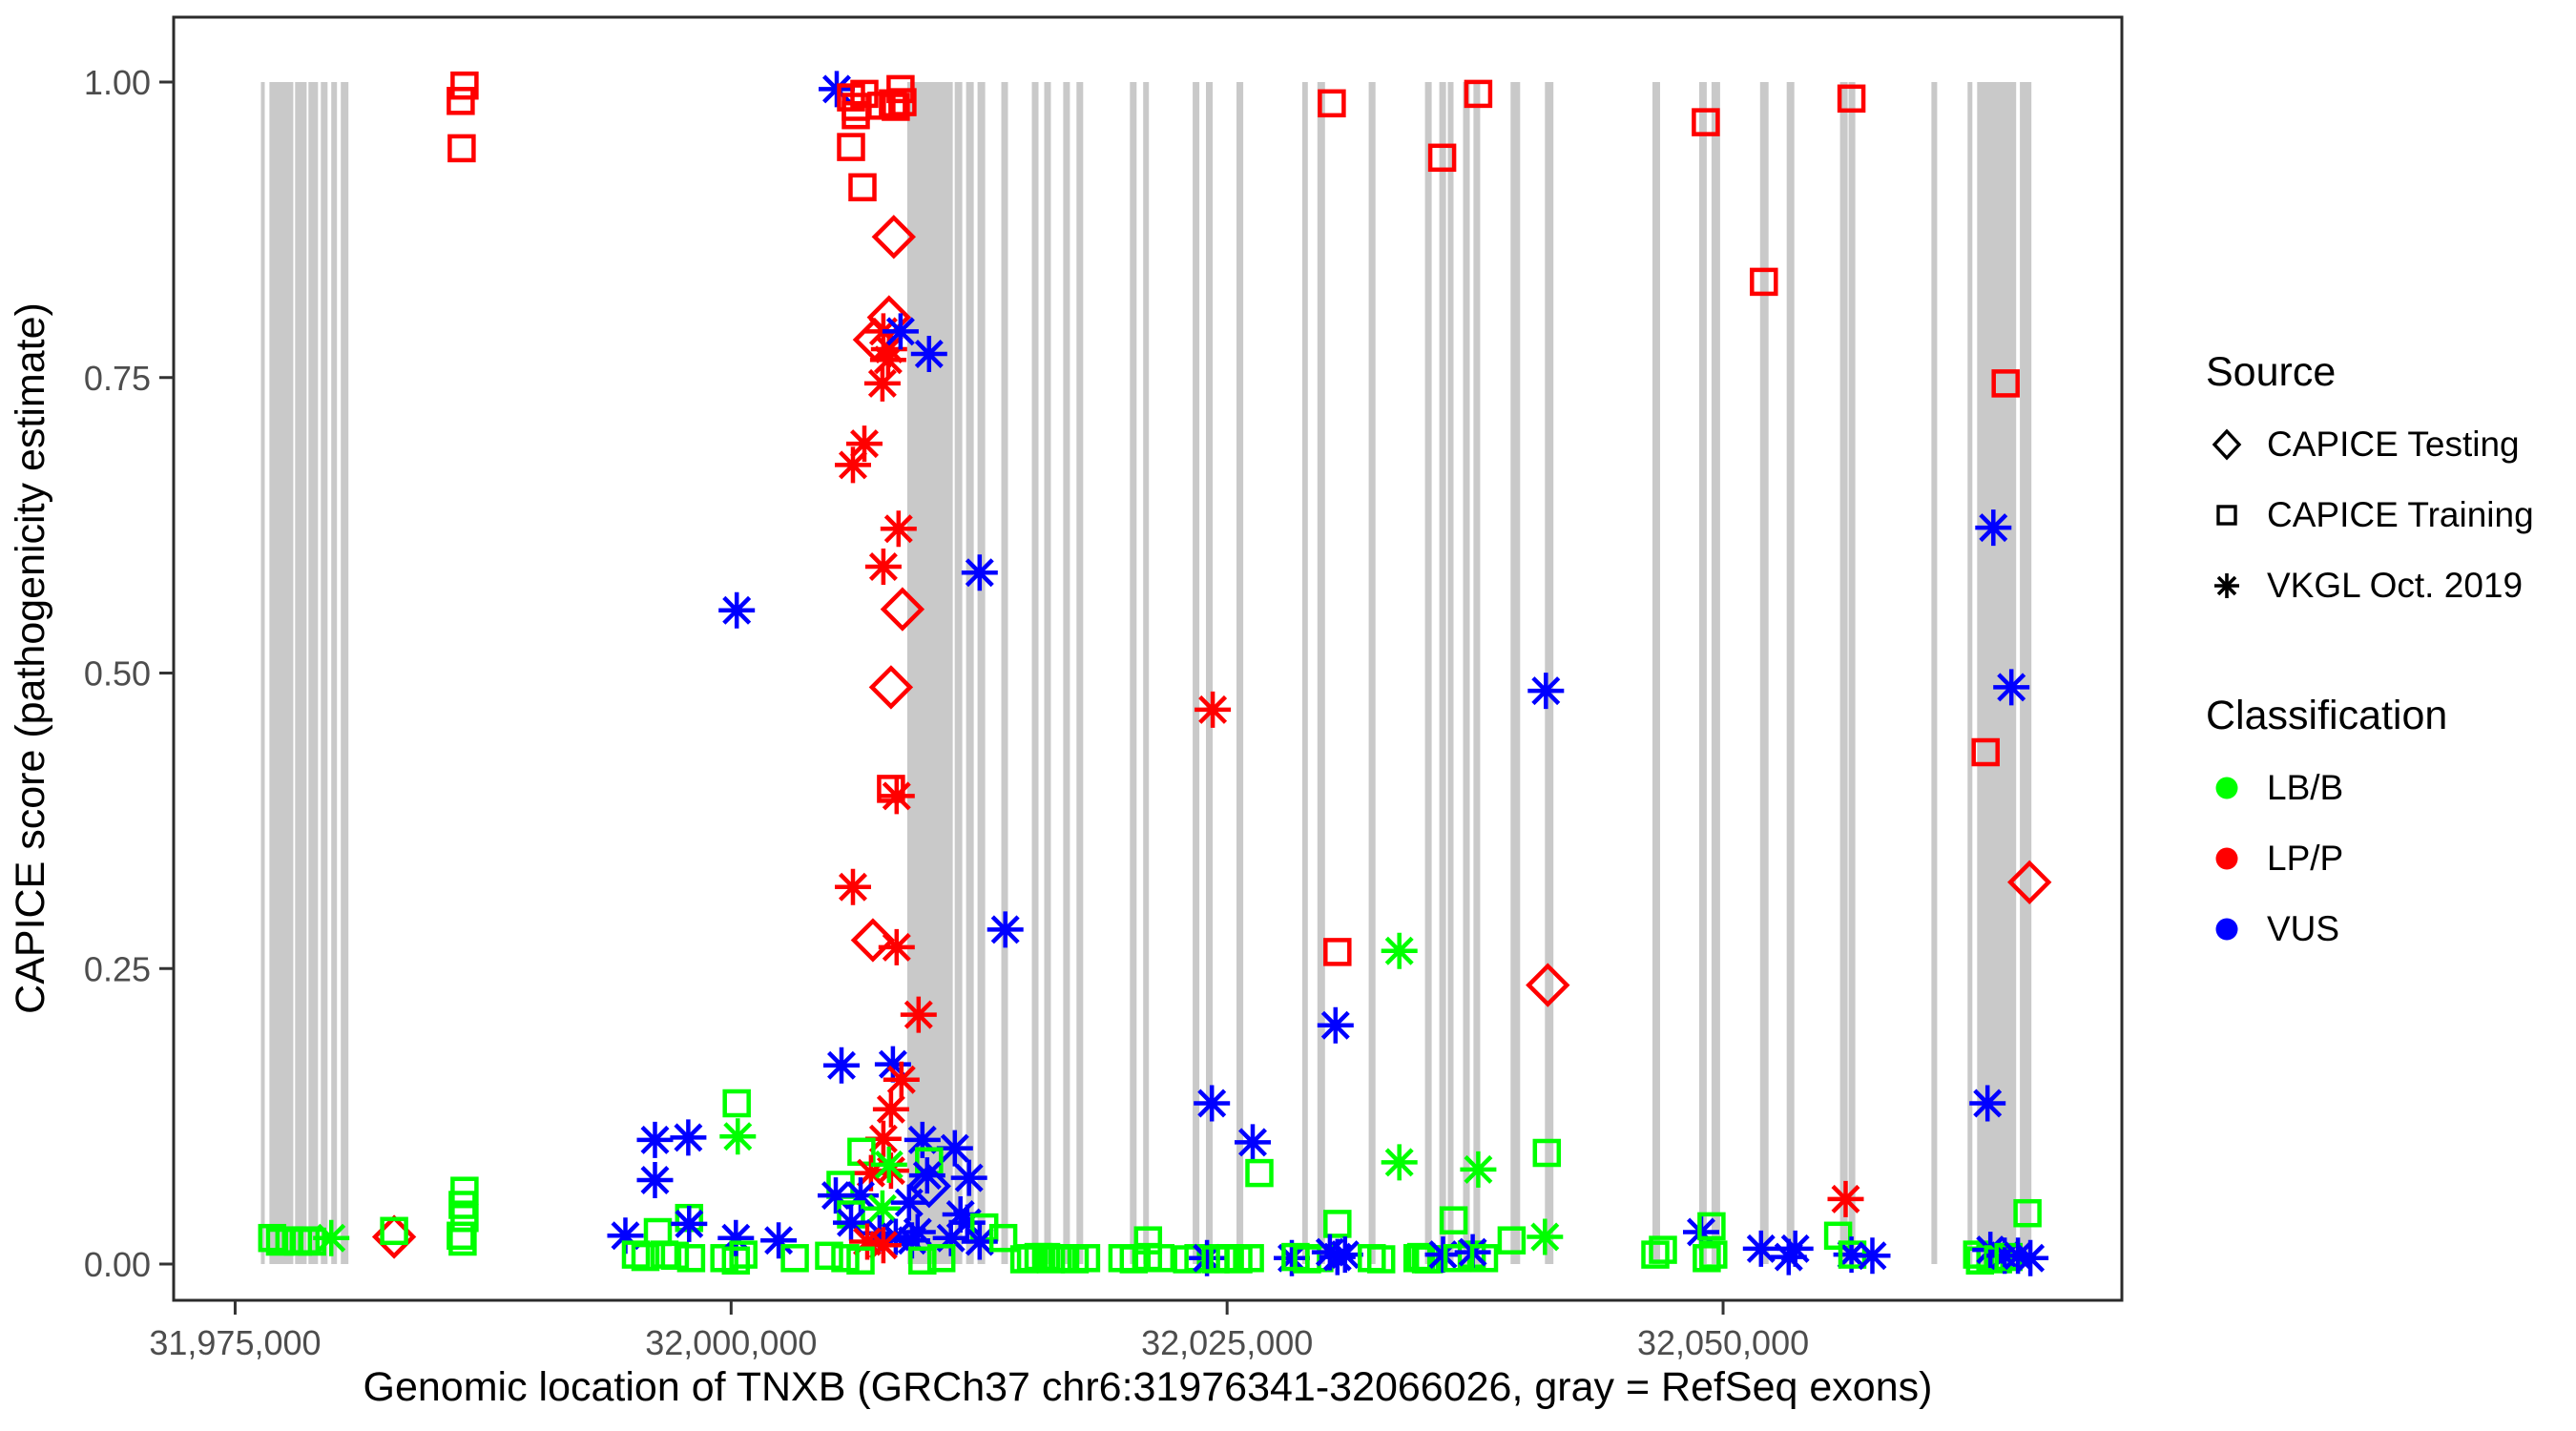 The width and height of the screenshot is (2576, 1431). What do you see at coordinates (2226, 929) in the screenshot?
I see `blue-dot-icon` at bounding box center [2226, 929].